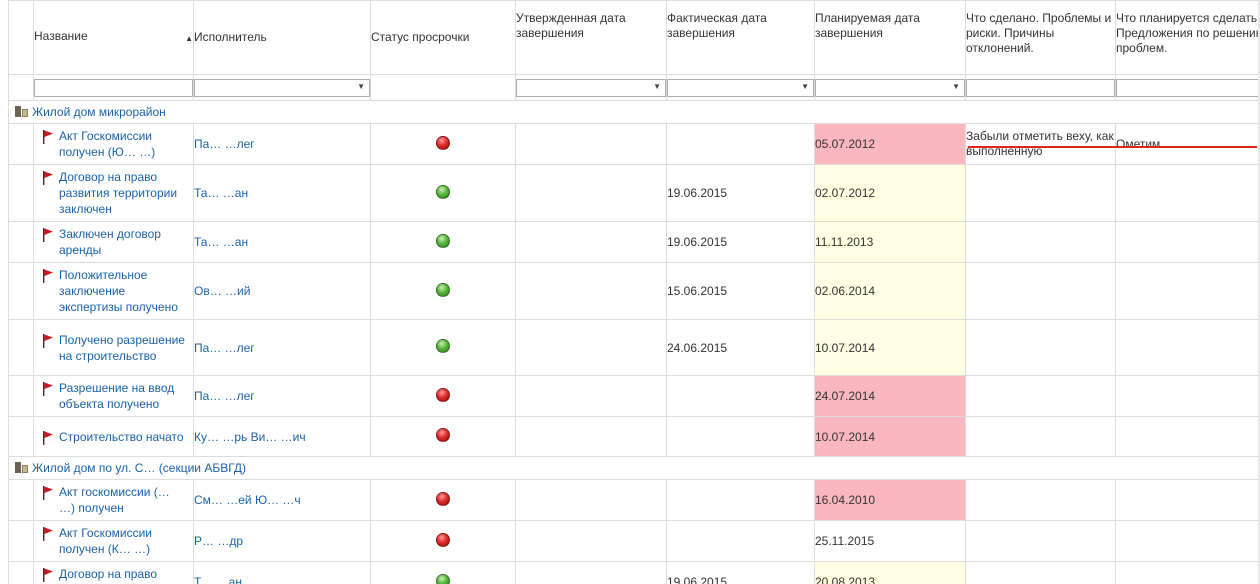 Image resolution: width=1260 pixels, height=584 pixels. What do you see at coordinates (247, 500) in the screenshot?
I see `executor-link: См… …ей Ю… …ч` at bounding box center [247, 500].